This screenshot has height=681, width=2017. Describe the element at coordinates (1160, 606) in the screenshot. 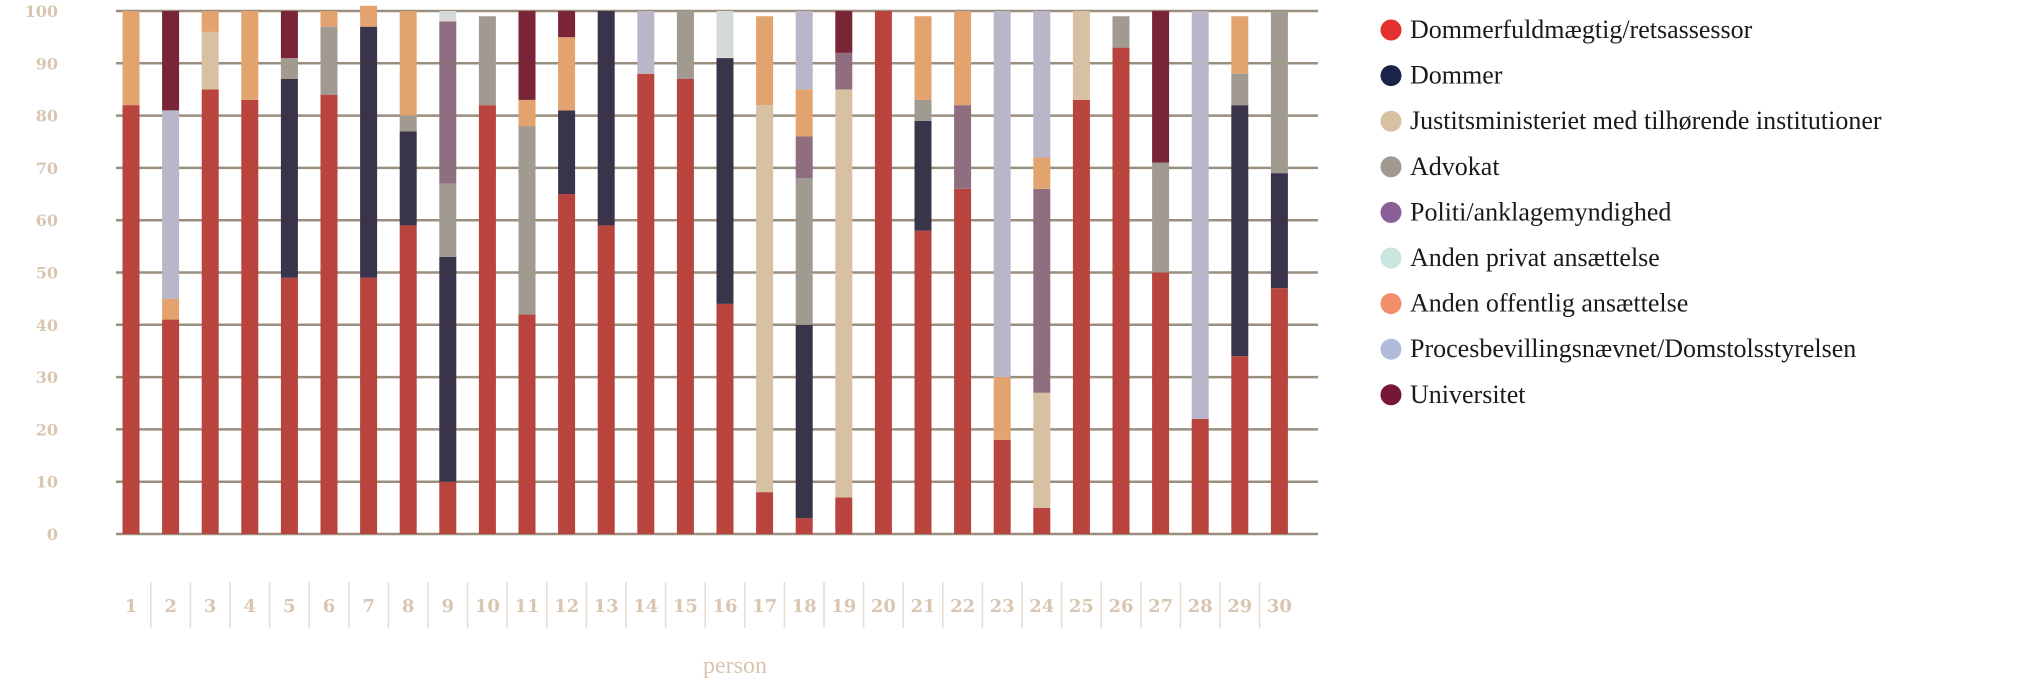

I see `x-tick-label: 27` at that location.